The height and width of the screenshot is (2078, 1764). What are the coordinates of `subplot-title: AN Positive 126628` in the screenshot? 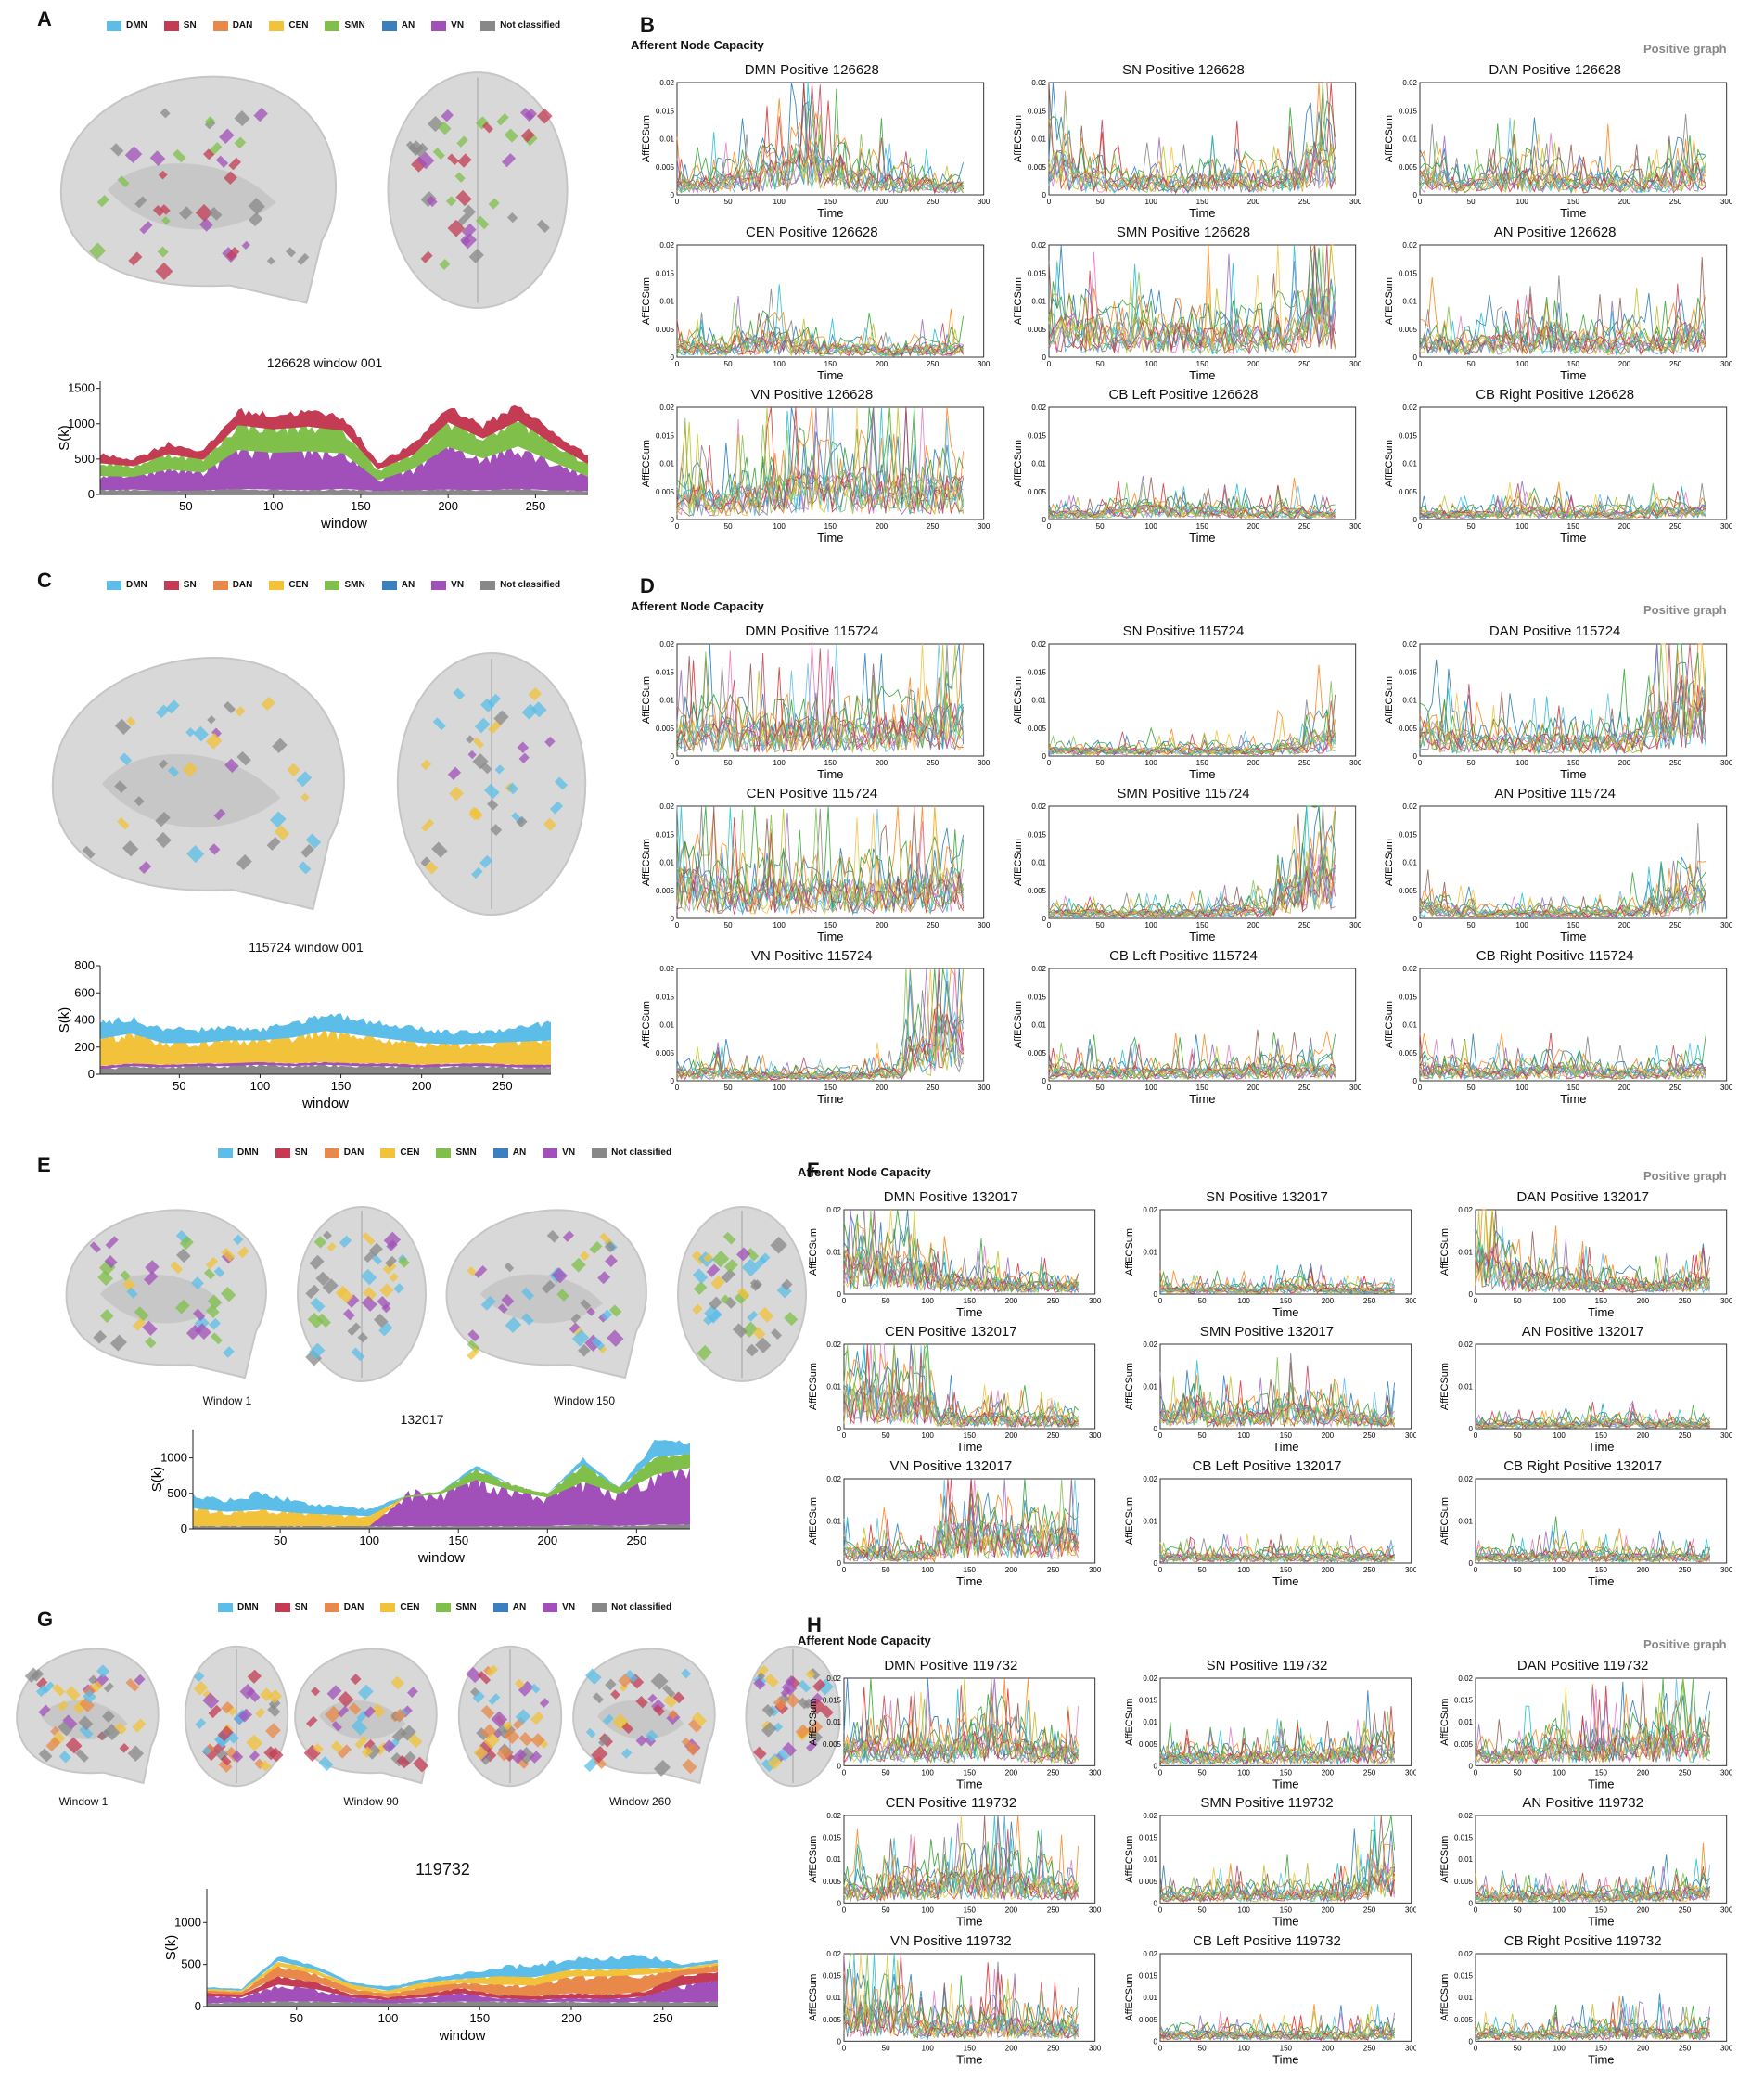 It's located at (1555, 232).